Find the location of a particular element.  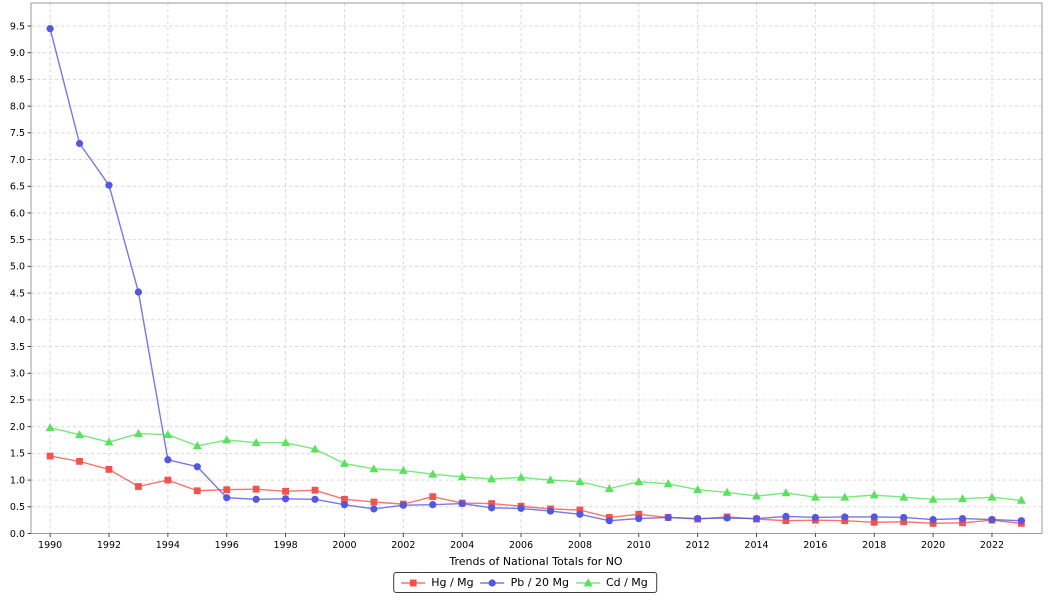

x-tick-label: 2016 is located at coordinates (815, 545).